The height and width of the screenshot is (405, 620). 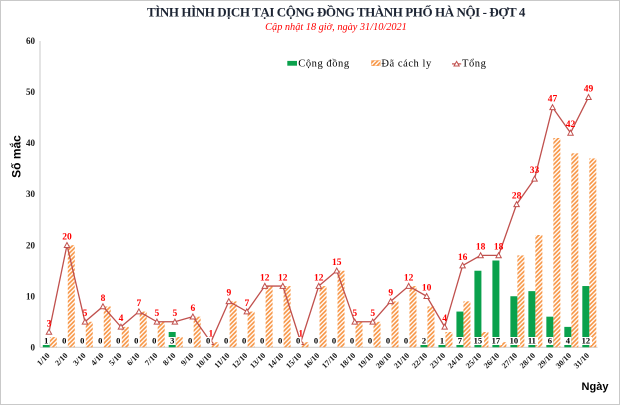 I want to click on svg-text: Số mắc, so click(x=16, y=156).